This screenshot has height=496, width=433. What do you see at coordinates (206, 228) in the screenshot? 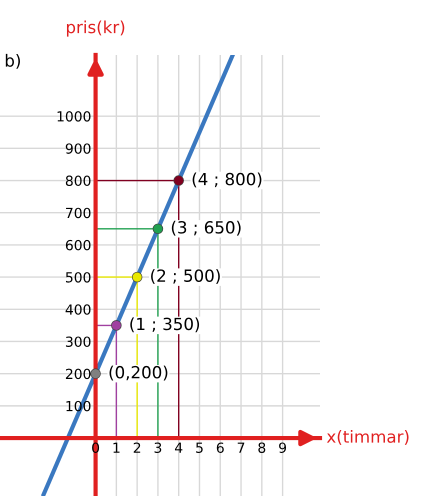
I see `annotation: (3 ; 650)` at bounding box center [206, 228].